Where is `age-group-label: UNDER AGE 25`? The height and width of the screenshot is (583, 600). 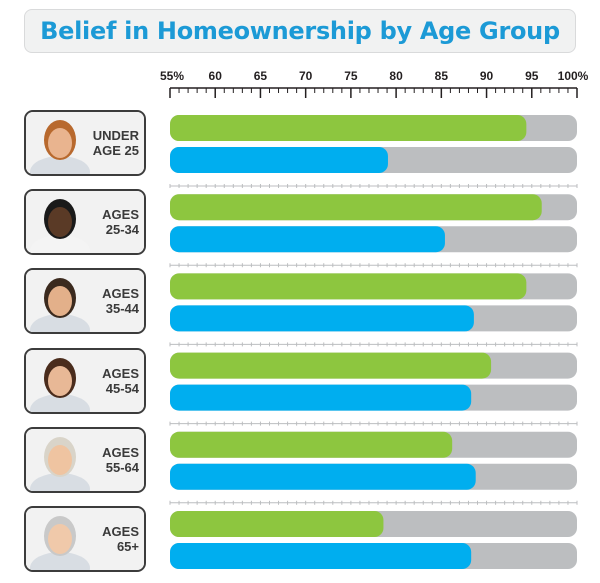 age-group-label: UNDER AGE 25 is located at coordinates (116, 143).